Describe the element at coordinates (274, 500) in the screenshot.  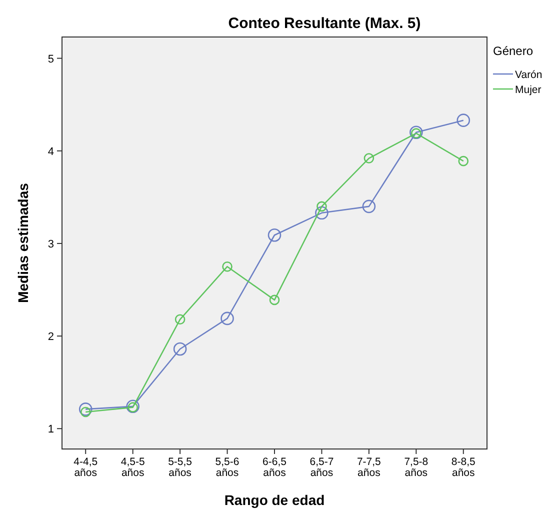
I see `x-axis-title: Rango de edad` at that location.